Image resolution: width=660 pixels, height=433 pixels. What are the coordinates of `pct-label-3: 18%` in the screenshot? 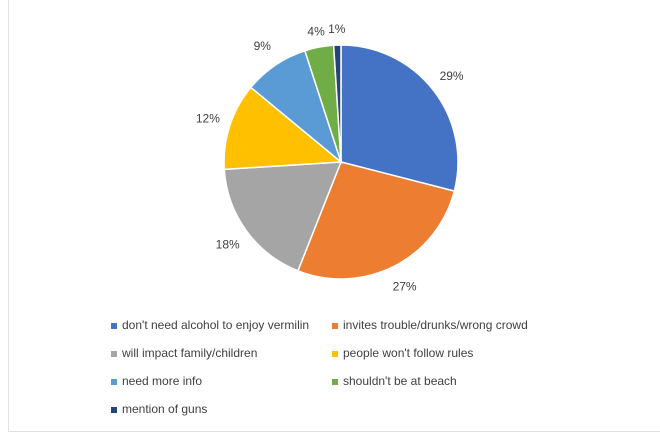 It's located at (228, 244).